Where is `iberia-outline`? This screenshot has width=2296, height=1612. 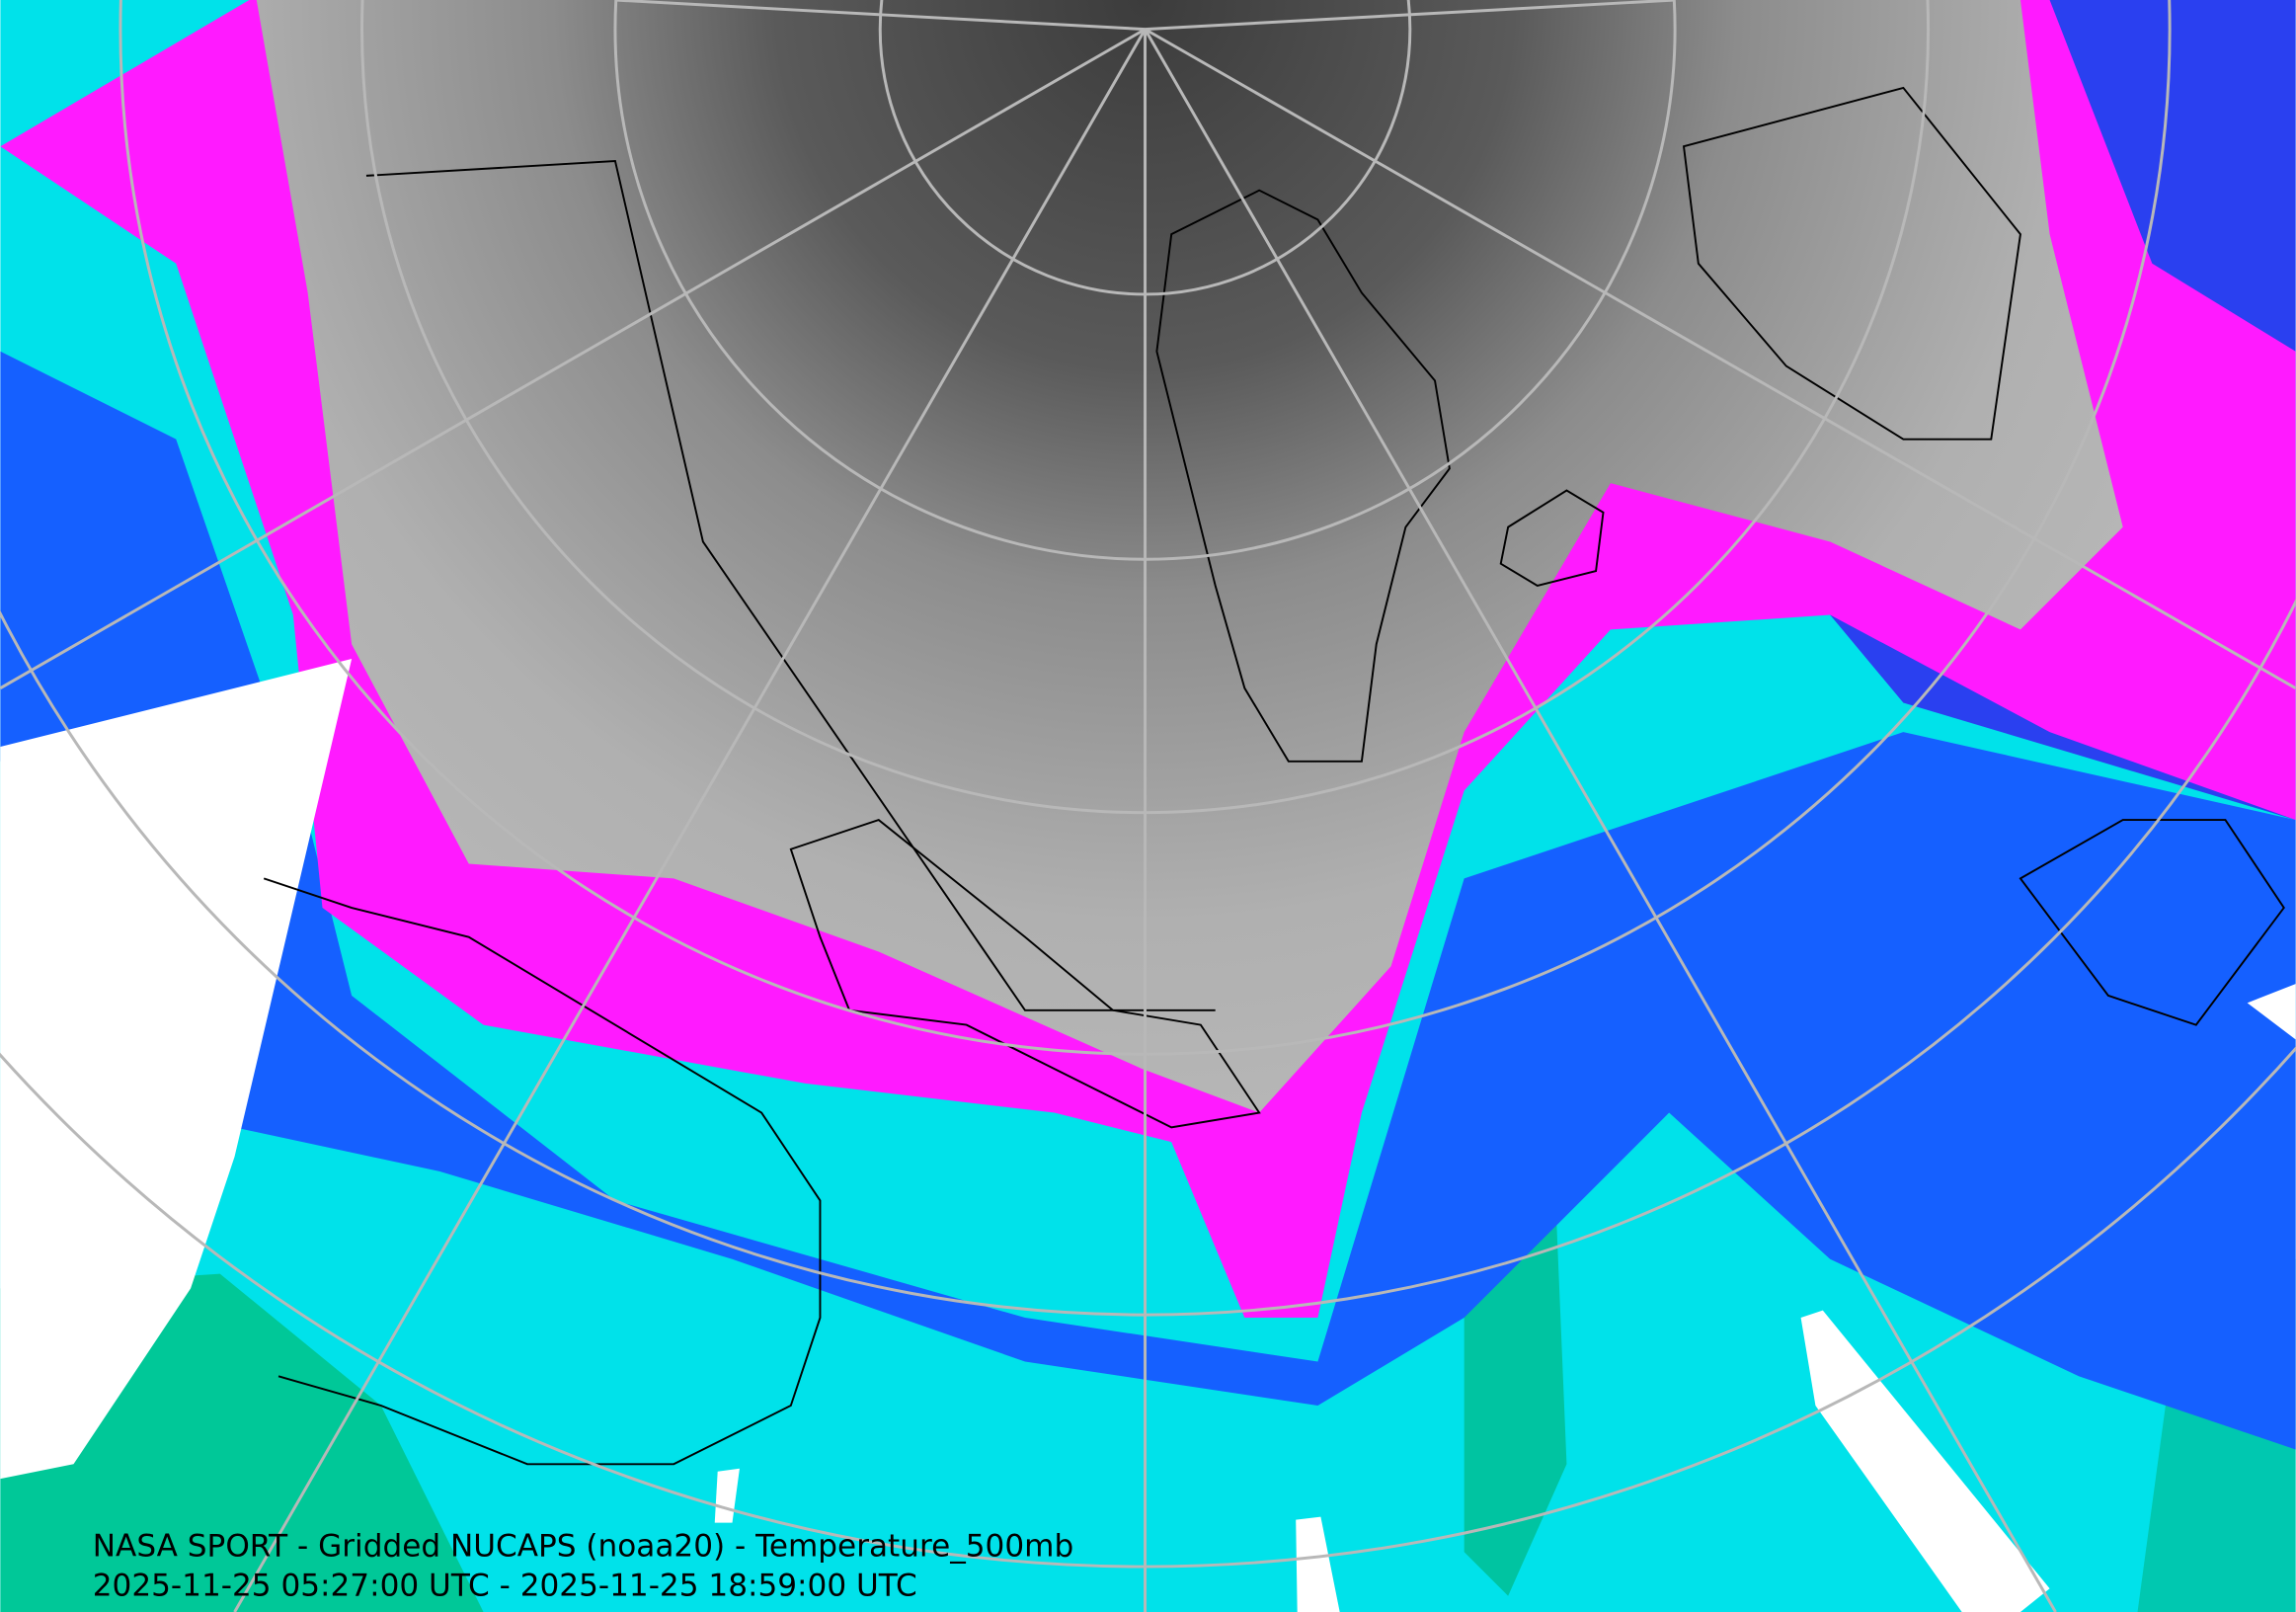 iberia-outline is located at coordinates (2152, 922).